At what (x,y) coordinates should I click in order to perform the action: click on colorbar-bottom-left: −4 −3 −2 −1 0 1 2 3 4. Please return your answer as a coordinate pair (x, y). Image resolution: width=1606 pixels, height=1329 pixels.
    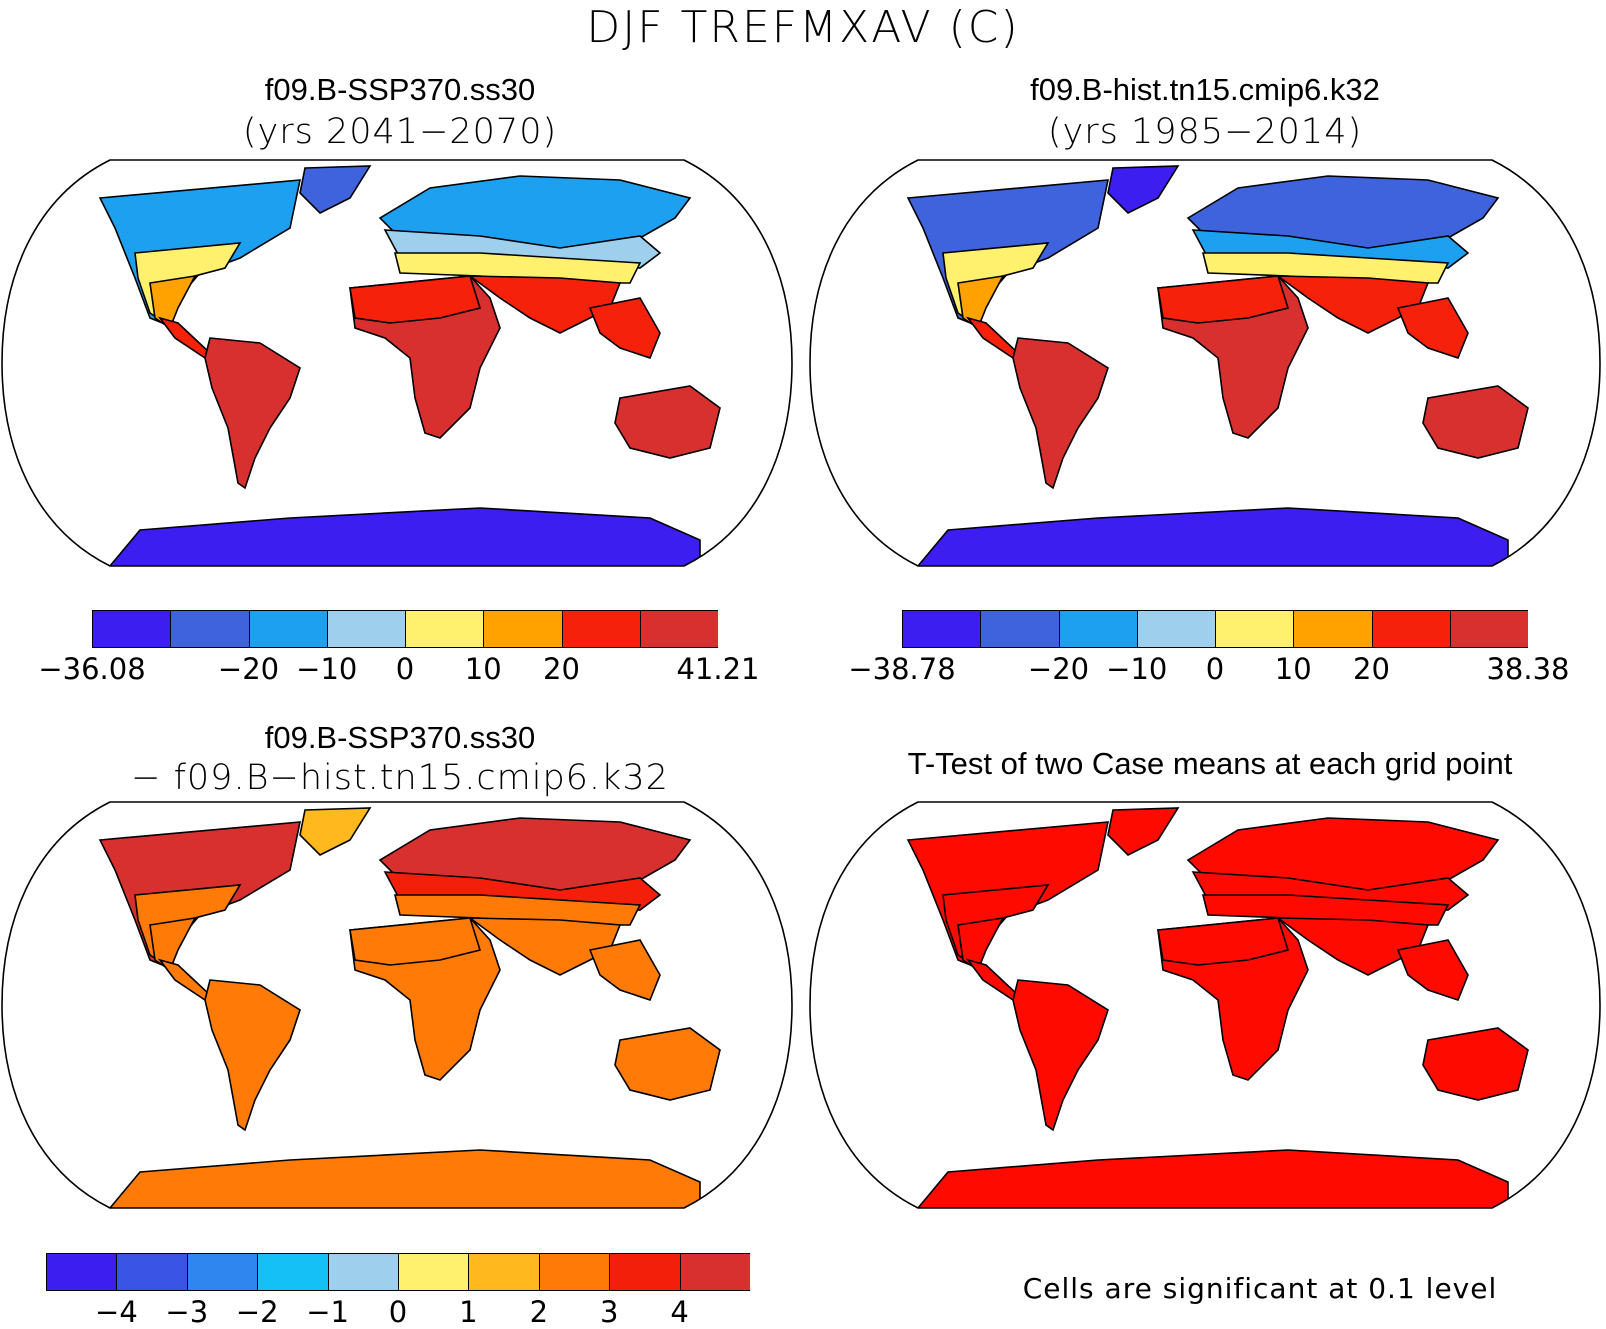
    Looking at the image, I should click on (398, 1291).